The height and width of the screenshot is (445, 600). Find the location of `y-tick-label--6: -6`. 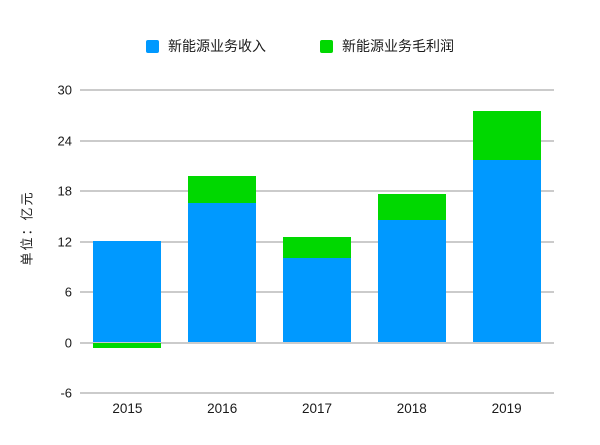

y-tick-label--6: -6 is located at coordinates (66, 393).